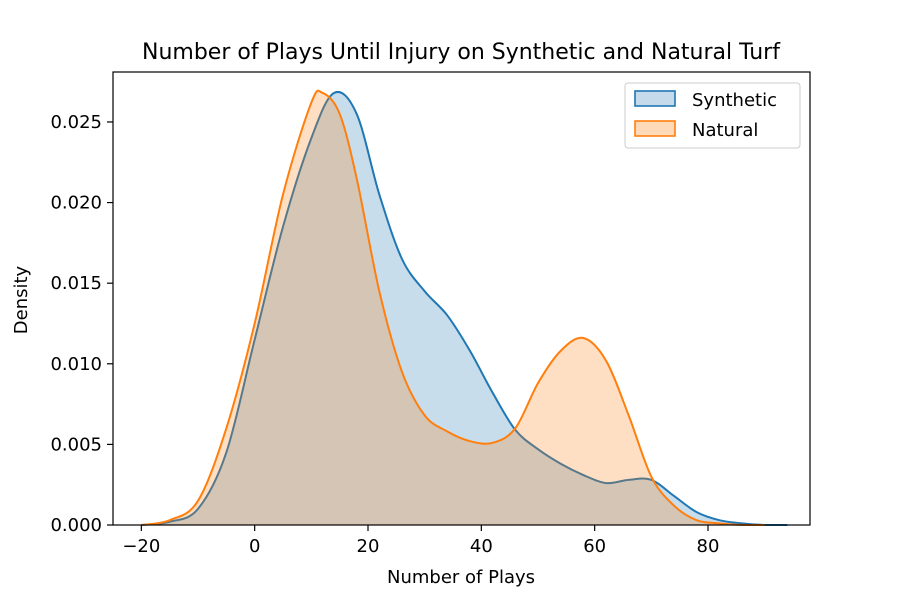  I want to click on y-tick-label: 0.010, so click(76, 364).